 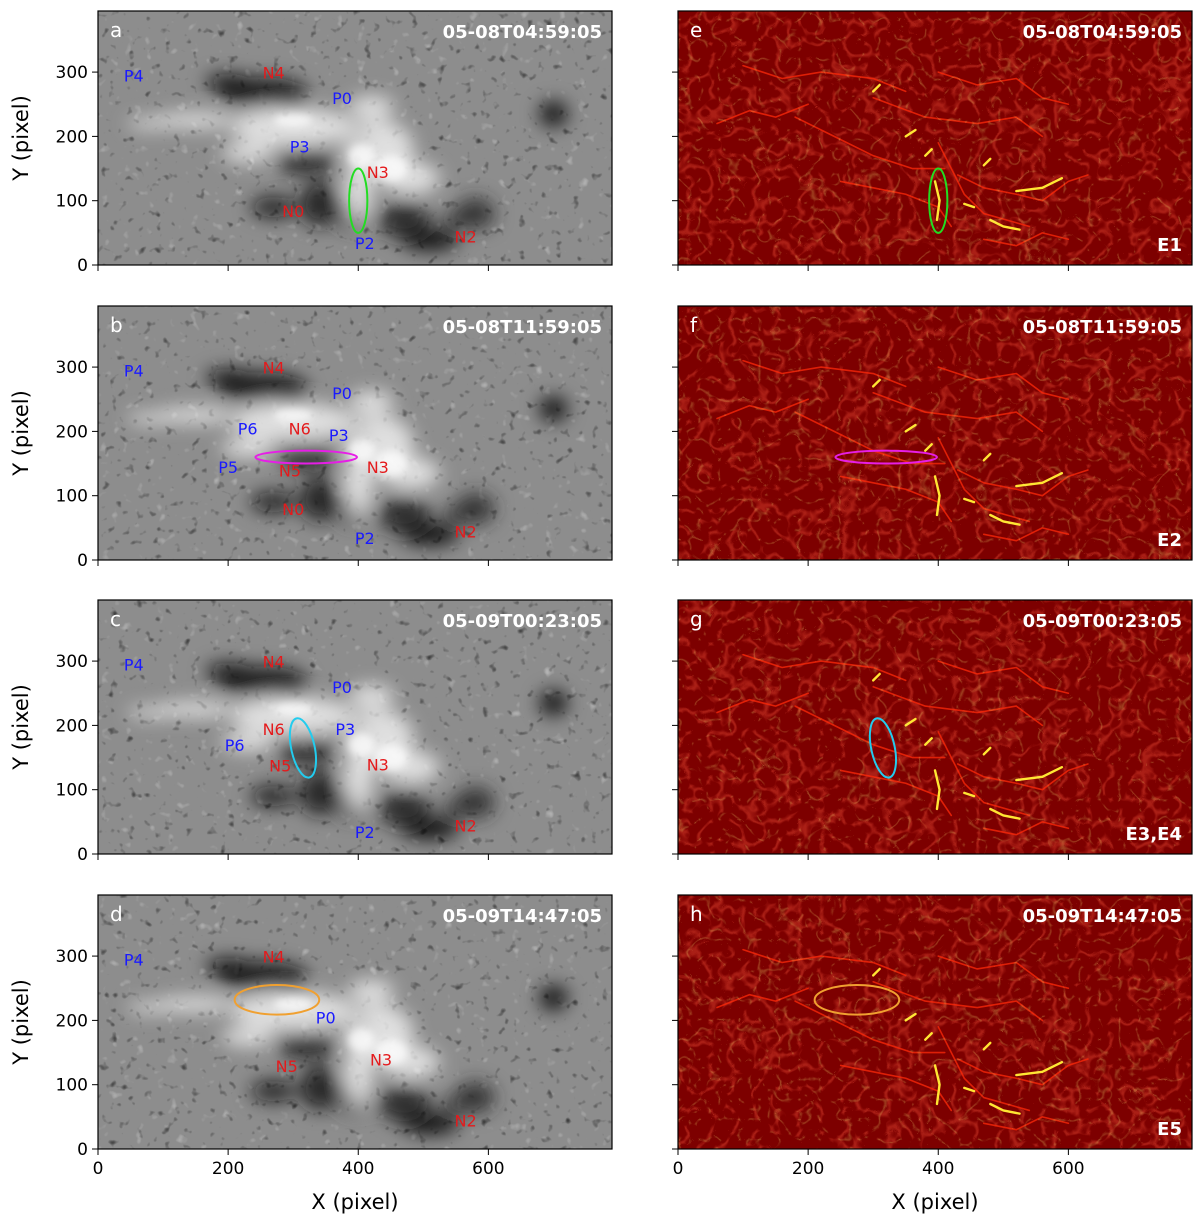 I want to click on panel-f: f 05-08T11:59:05 E2, so click(x=932, y=435).